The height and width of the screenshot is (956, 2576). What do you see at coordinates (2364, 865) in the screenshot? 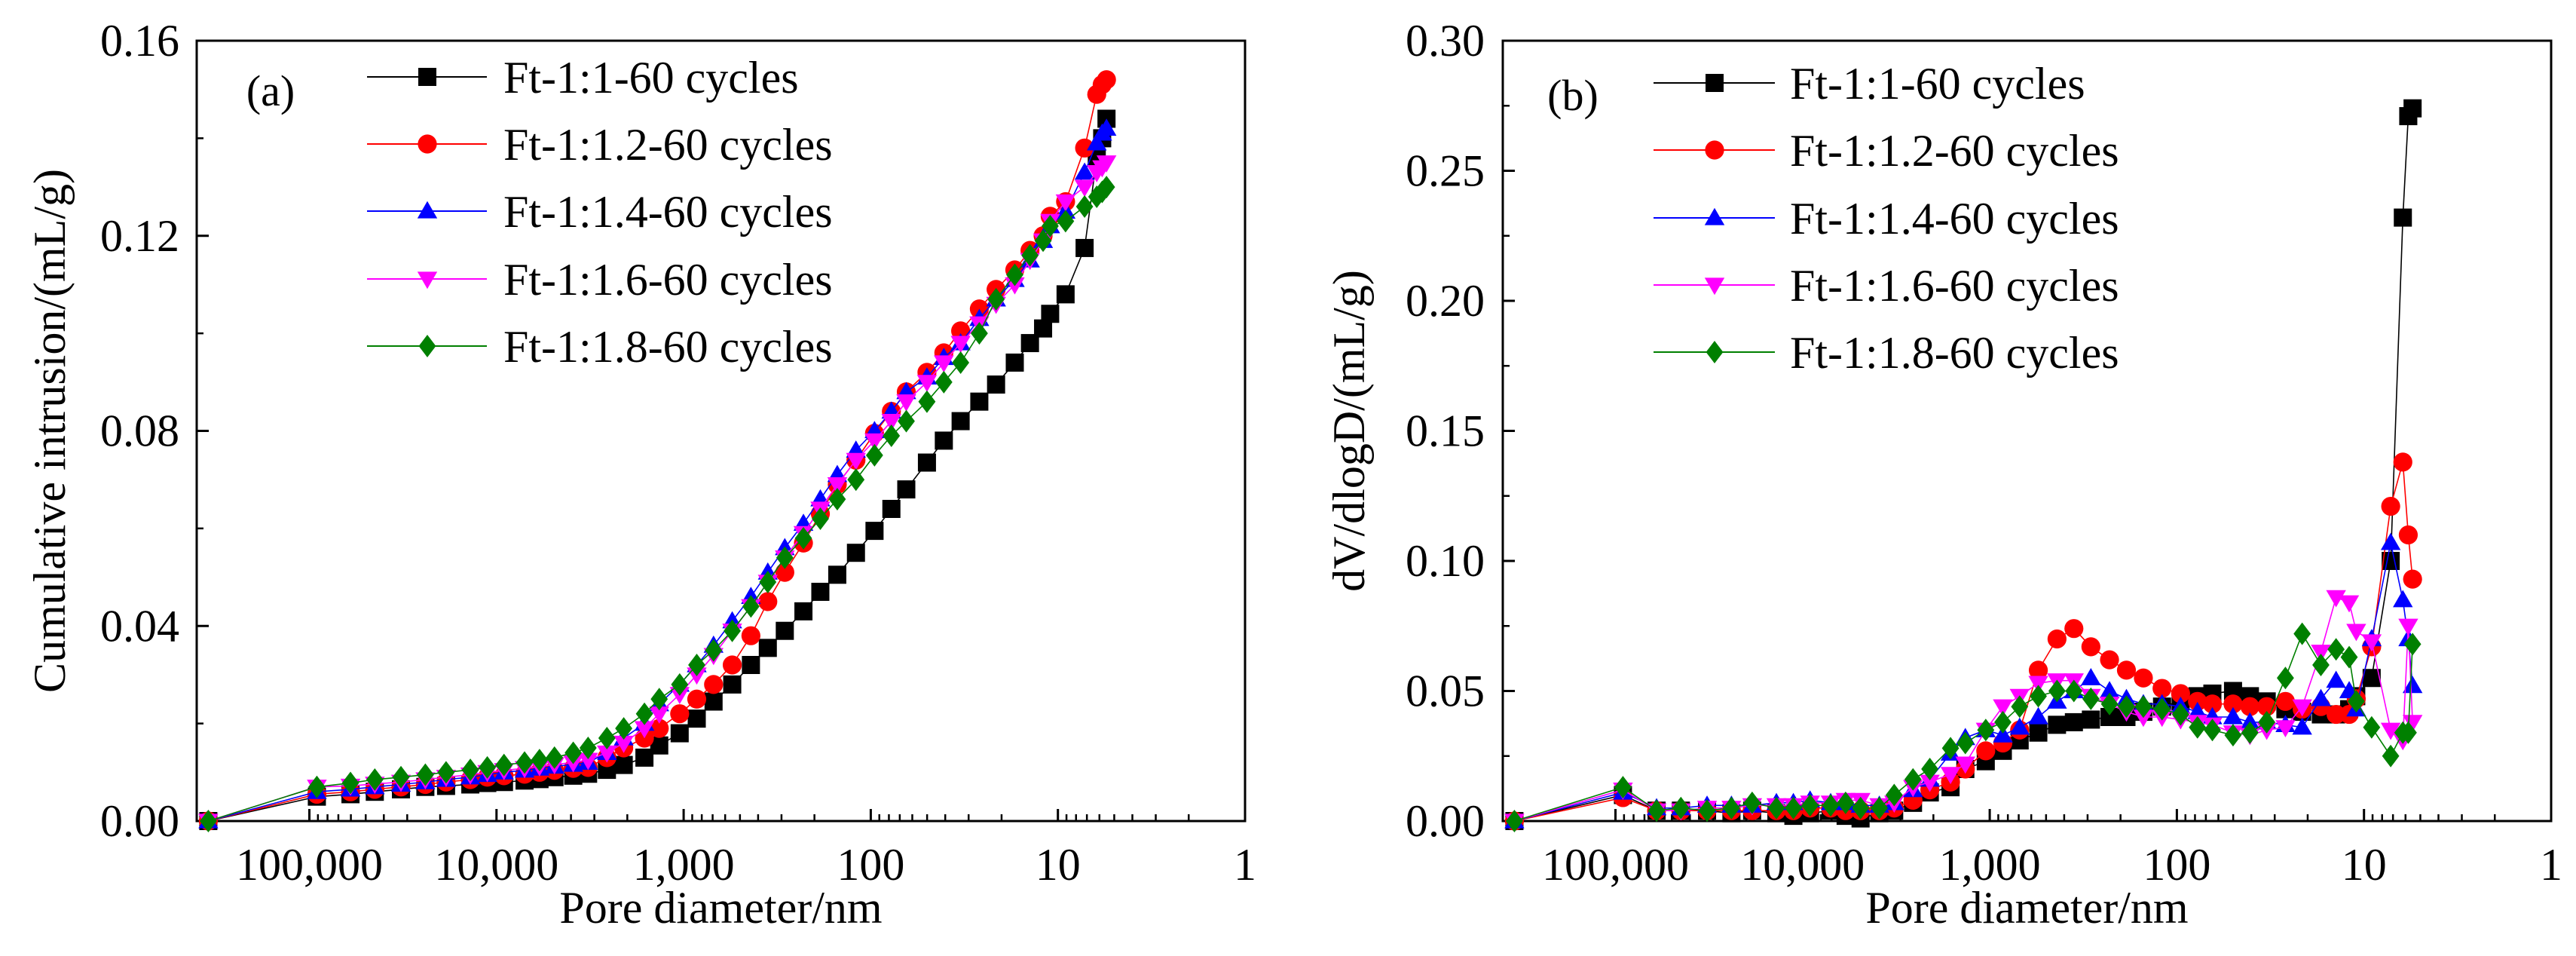
I see `x-tick-label: 10` at bounding box center [2364, 865].